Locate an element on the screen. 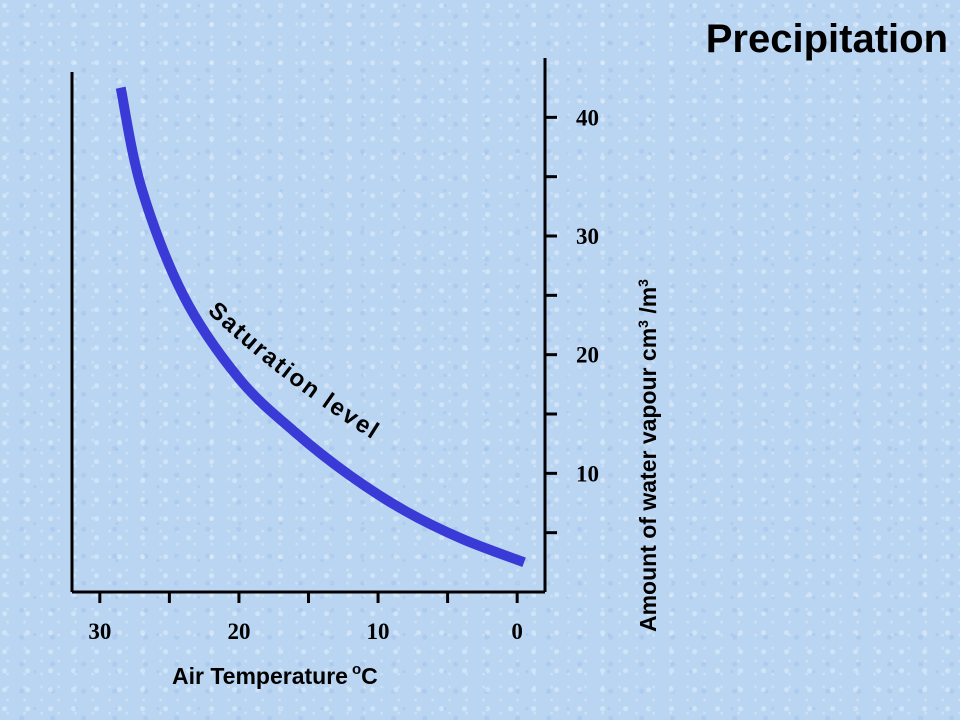 This screenshot has width=960, height=720. x-axis-unit-rest: C is located at coordinates (369, 676).